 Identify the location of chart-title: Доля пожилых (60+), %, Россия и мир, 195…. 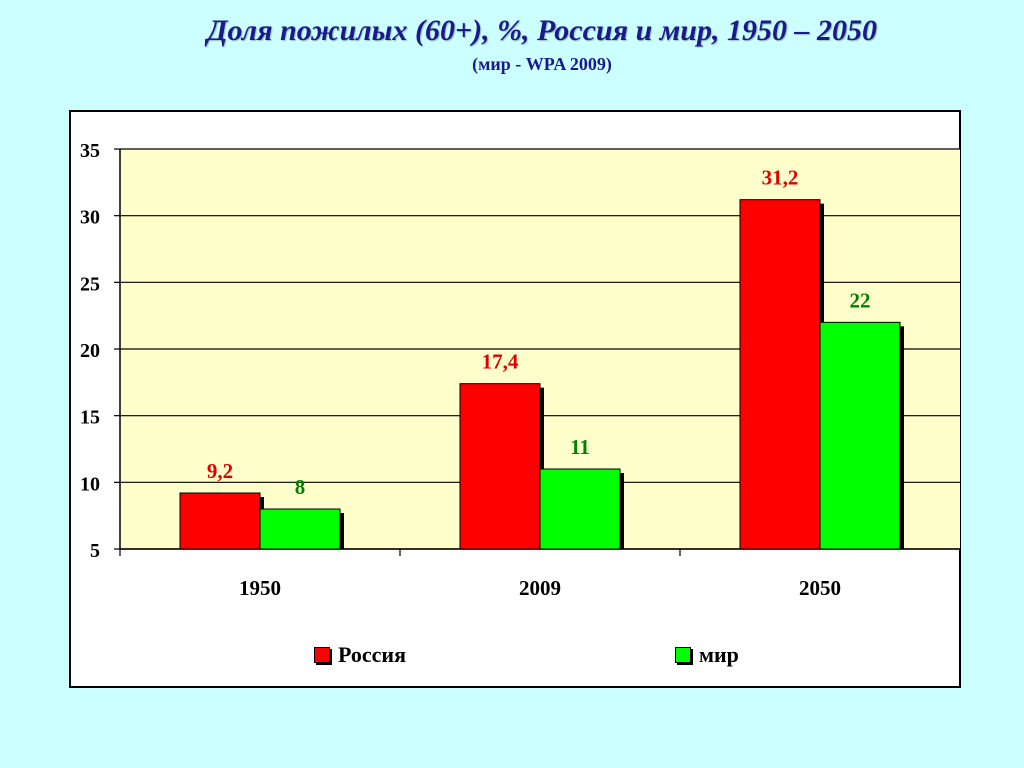
(542, 30).